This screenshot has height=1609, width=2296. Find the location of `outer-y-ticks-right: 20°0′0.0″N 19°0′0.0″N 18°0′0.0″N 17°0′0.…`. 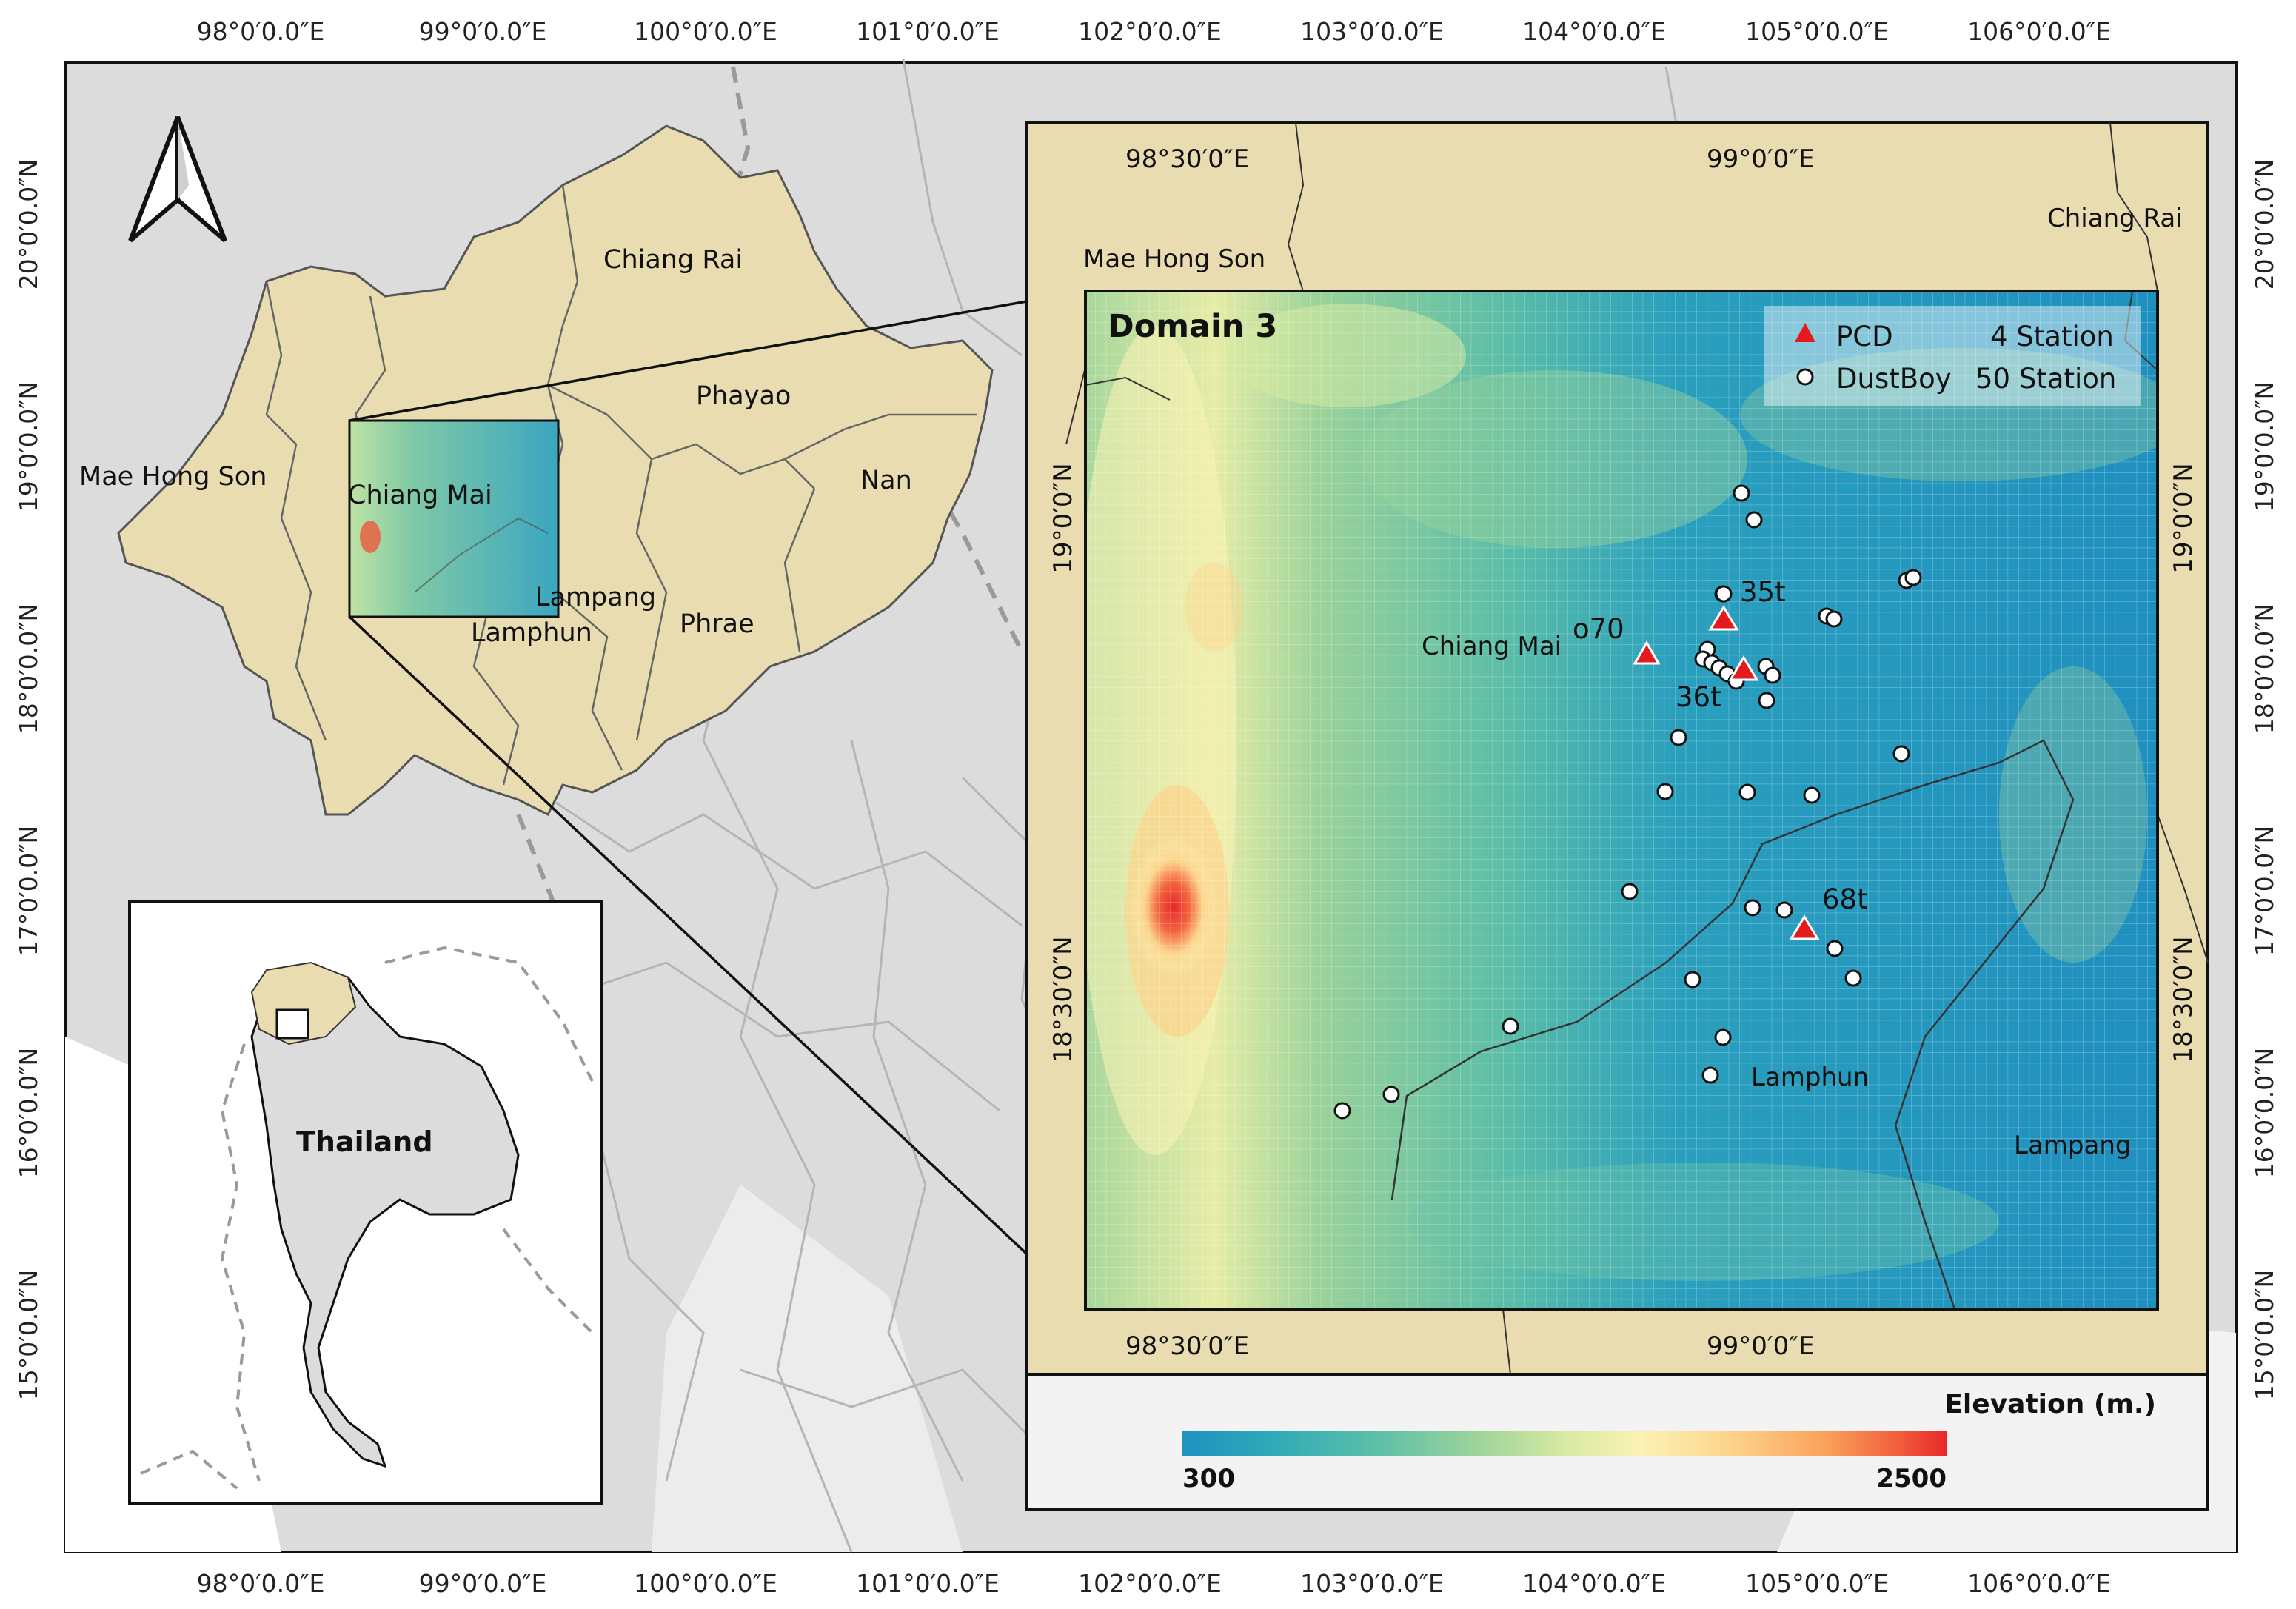

outer-y-ticks-right: 20°0′0.0″N 19°0′0.0″N 18°0′0.0″N 17°0′0.… is located at coordinates (2264, 779).